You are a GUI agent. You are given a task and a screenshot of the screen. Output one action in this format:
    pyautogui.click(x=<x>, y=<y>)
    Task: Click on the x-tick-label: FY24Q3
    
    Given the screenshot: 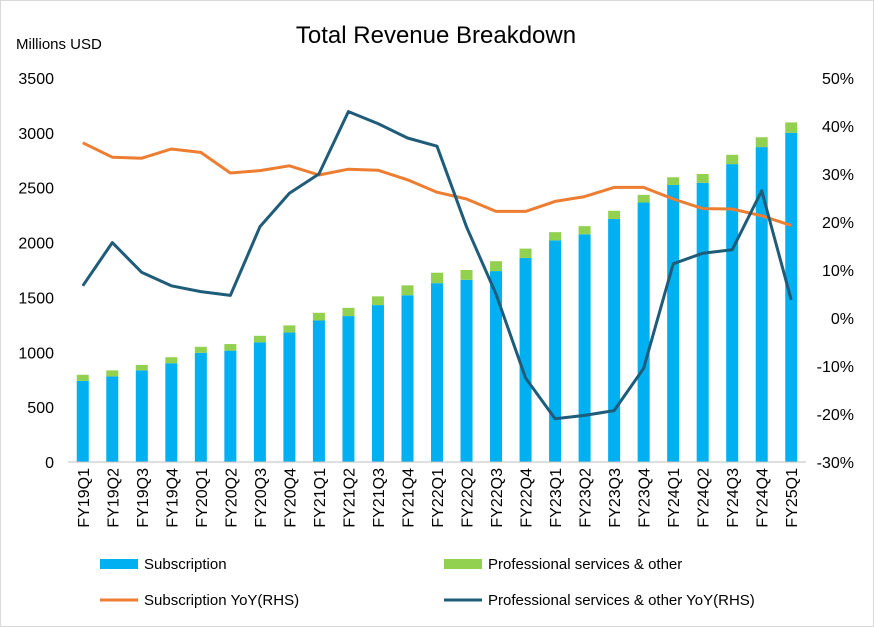 What is the action you would take?
    pyautogui.click(x=733, y=498)
    